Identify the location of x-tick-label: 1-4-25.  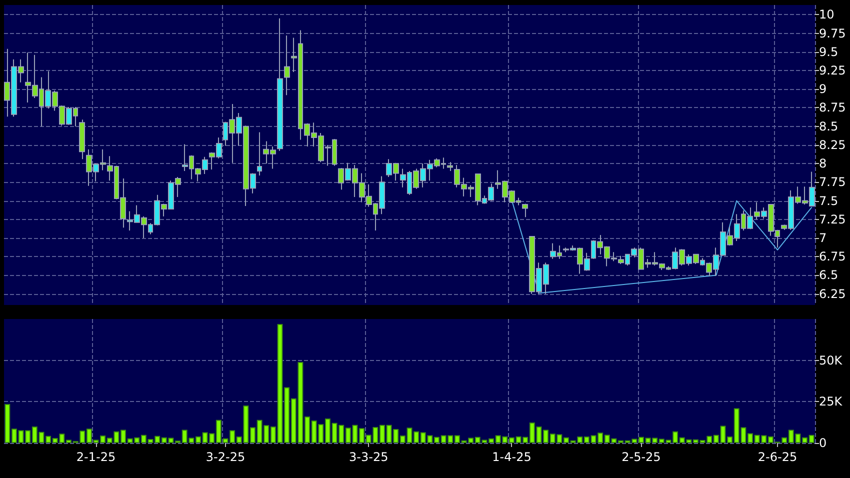
(512, 457).